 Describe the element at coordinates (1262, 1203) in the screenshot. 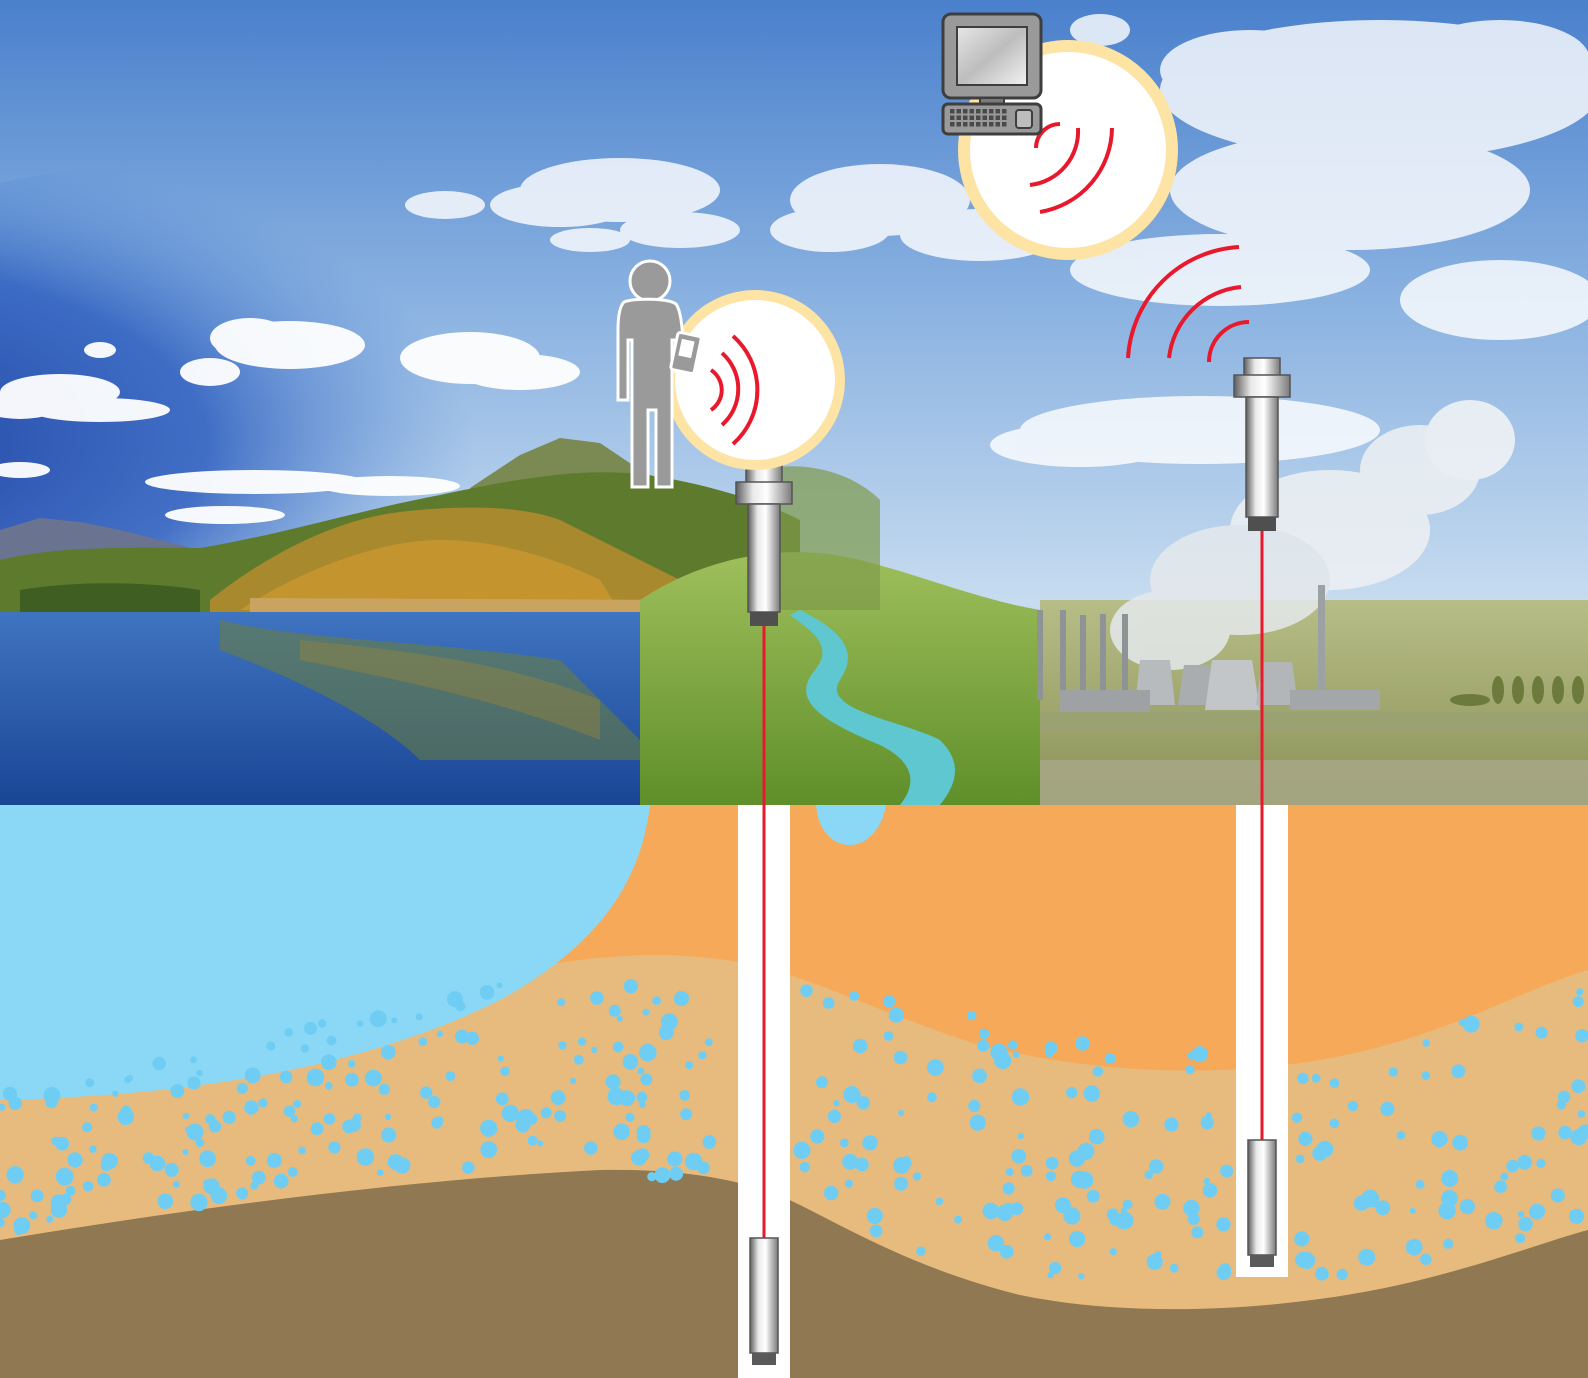

I see `pressure-transducer-icon` at that location.